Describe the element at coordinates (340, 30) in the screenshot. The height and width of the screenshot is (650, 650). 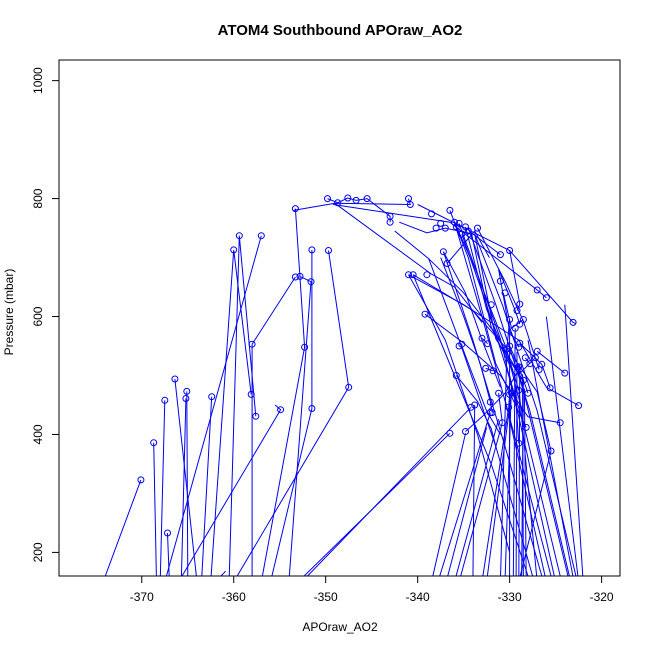
I see `chart-title: ATOM4 Southbound APOraw_AO2` at that location.